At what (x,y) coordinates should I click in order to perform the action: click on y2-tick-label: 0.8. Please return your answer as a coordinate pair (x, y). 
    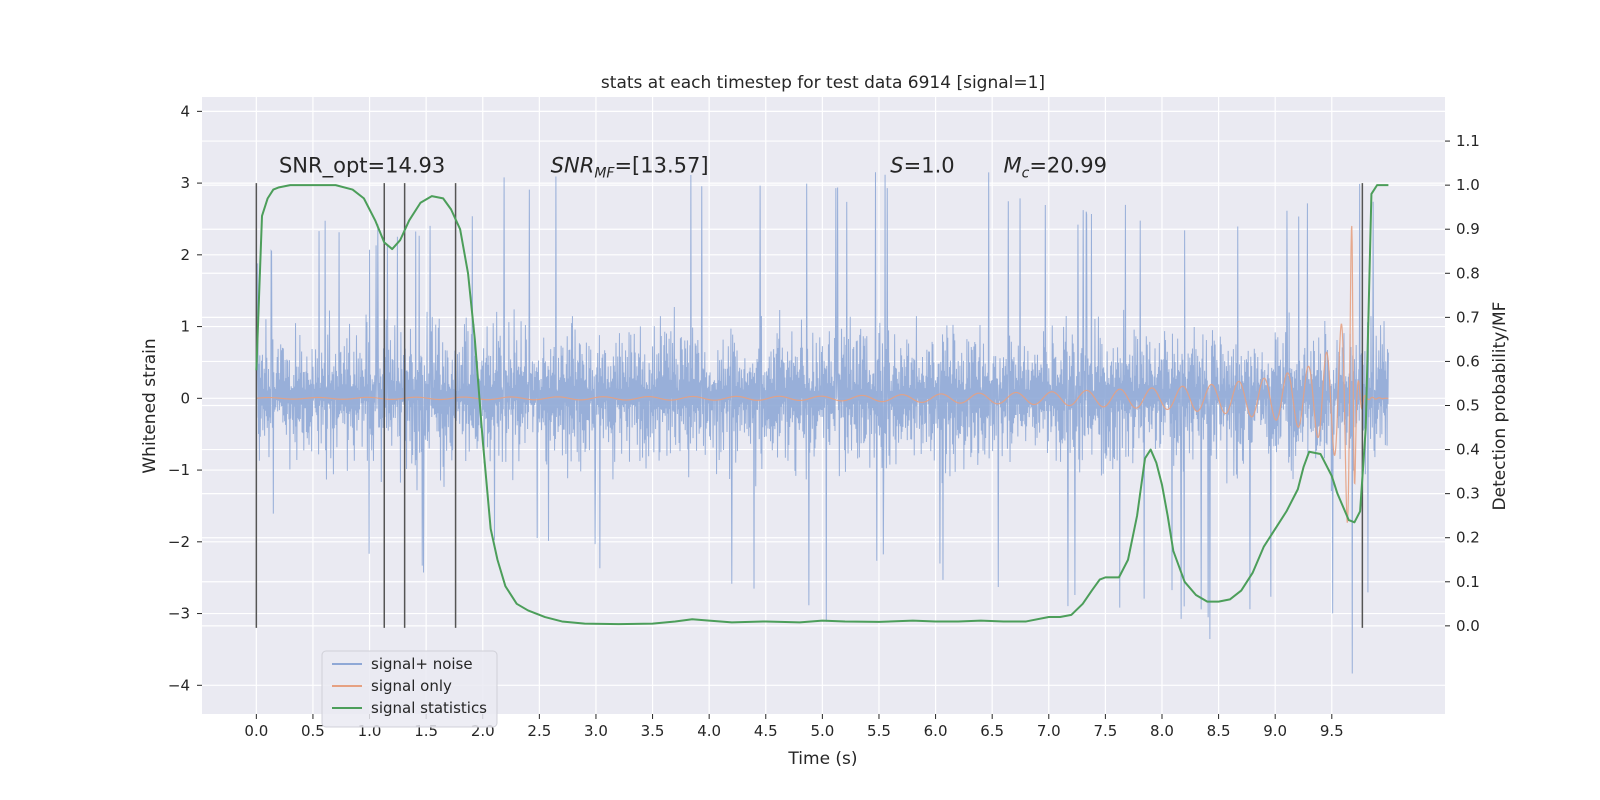
    Looking at the image, I should click on (1468, 273).